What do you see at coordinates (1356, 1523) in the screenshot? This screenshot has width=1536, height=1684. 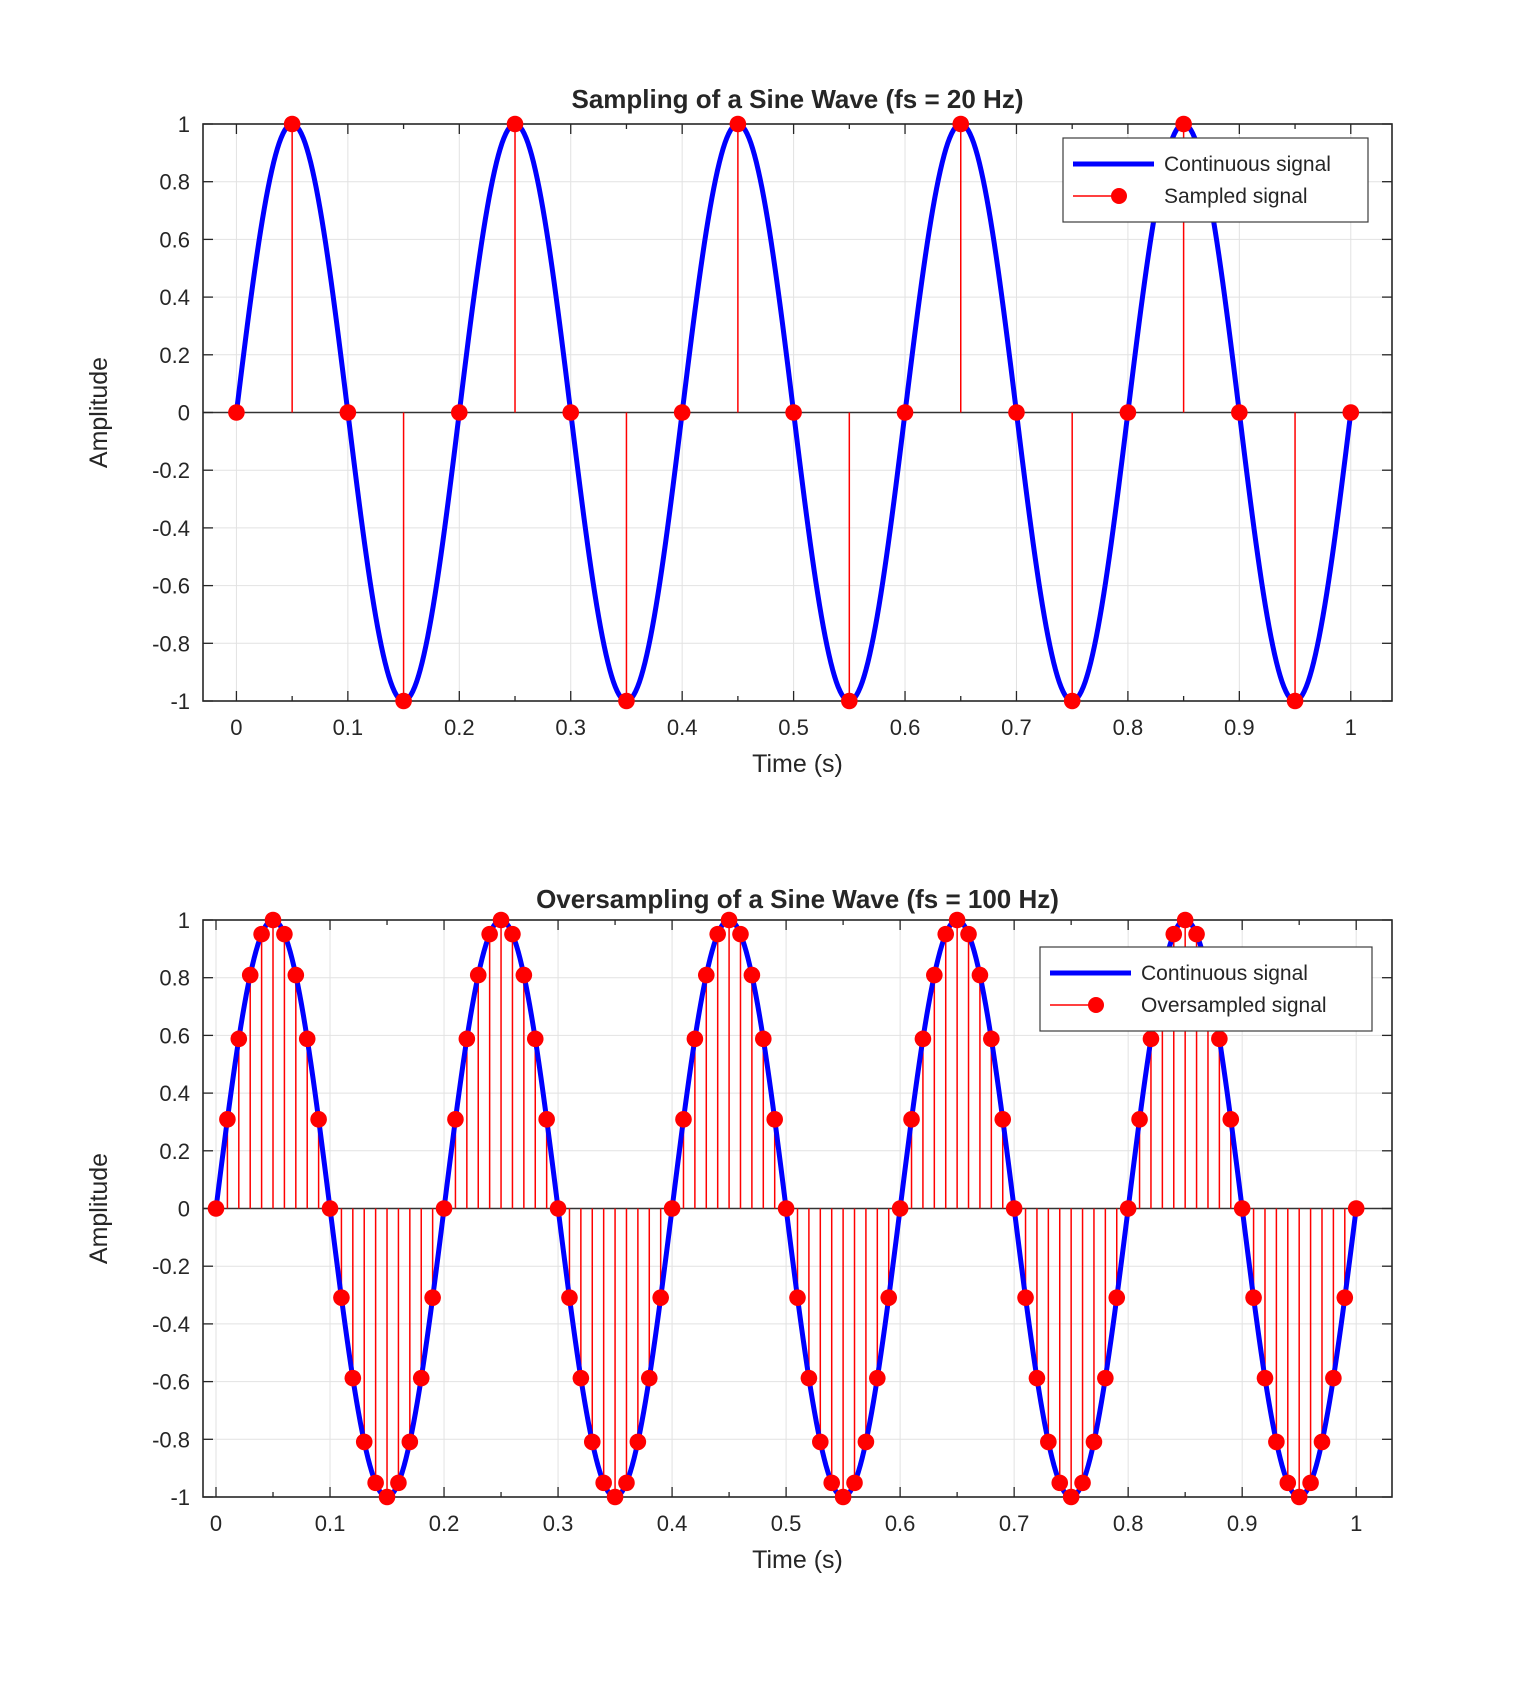 I see `x-tick-label: 1` at bounding box center [1356, 1523].